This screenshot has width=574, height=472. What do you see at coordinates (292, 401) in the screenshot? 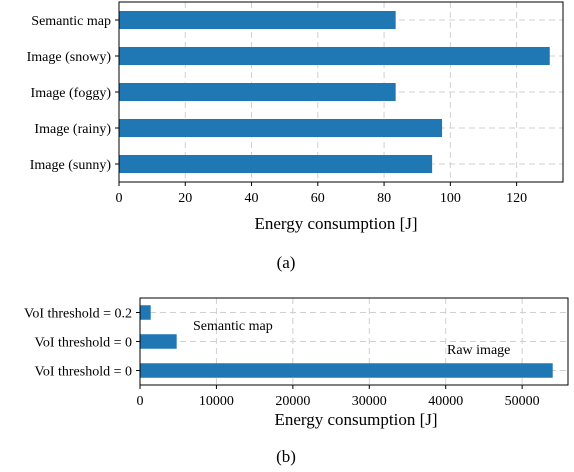
I see `chart-b-xticklabel-2: 20000` at bounding box center [292, 401].